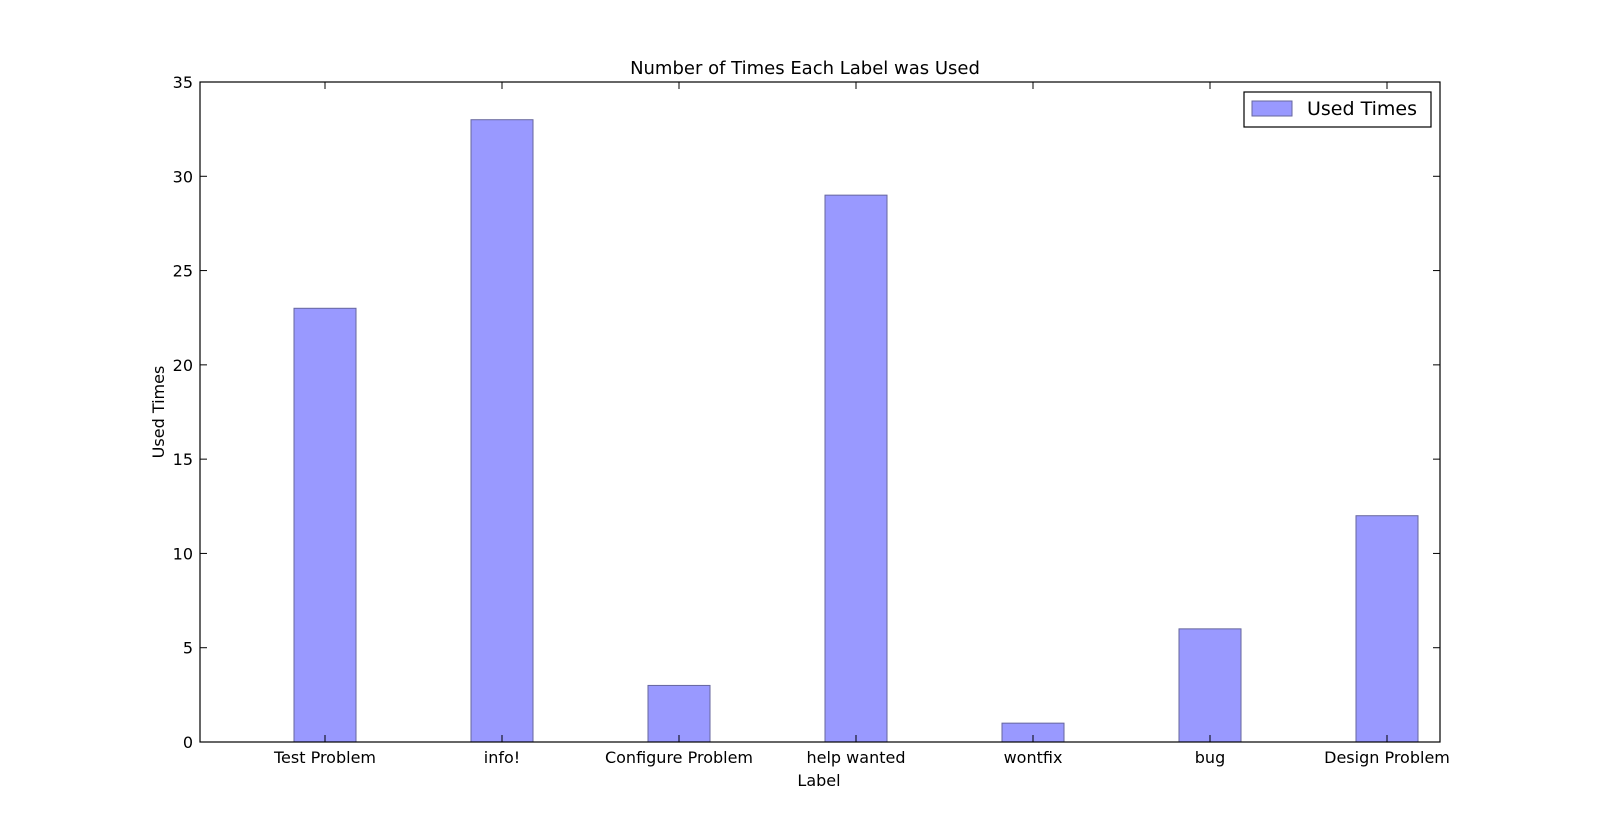 The image size is (1600, 823). What do you see at coordinates (1362, 109) in the screenshot?
I see `legend-label: Used Times` at bounding box center [1362, 109].